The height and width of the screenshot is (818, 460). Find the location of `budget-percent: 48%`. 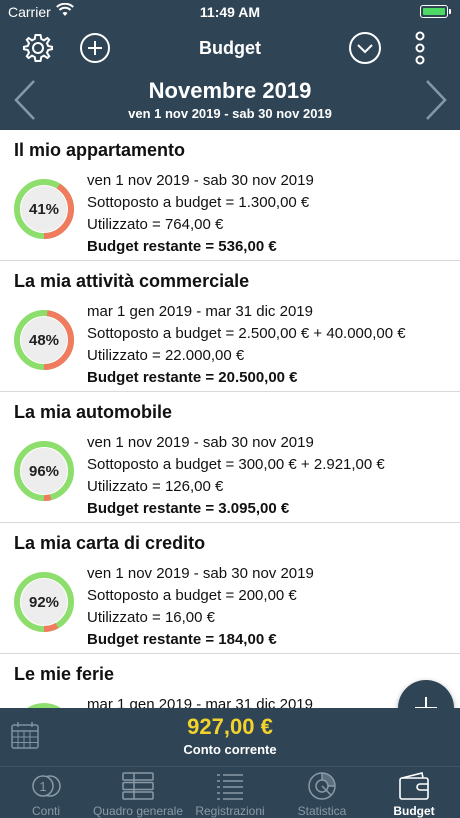

budget-percent: 48% is located at coordinates (44, 340).